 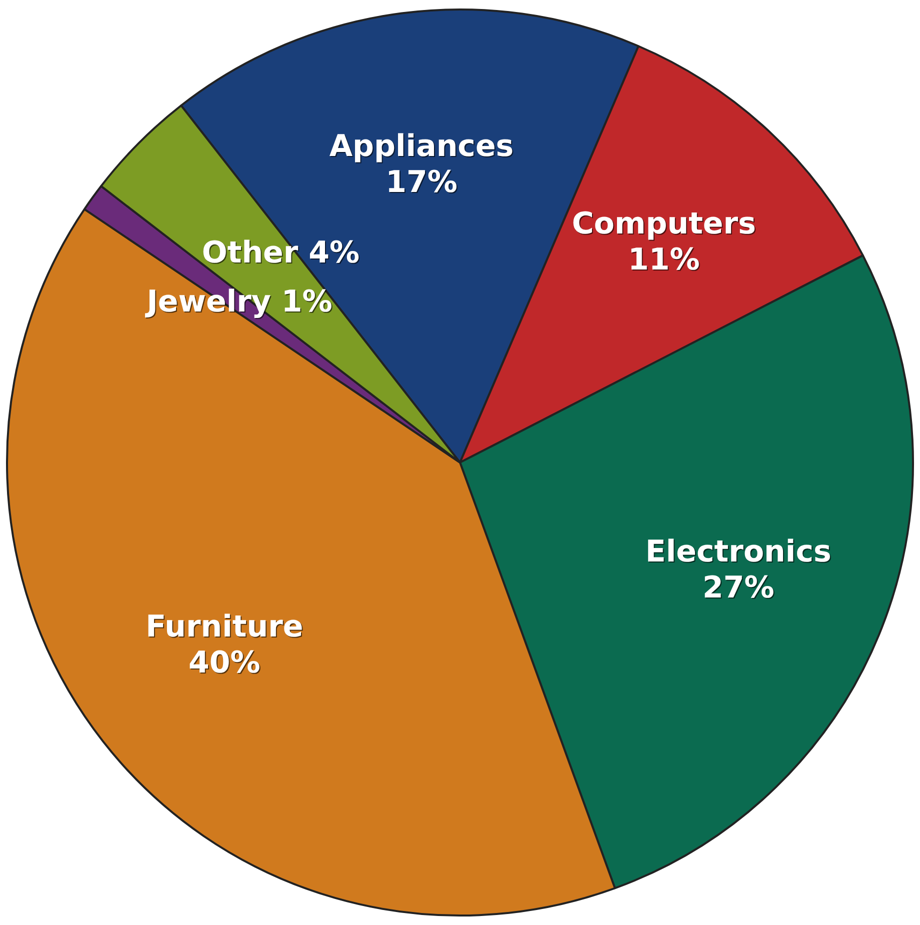 What do you see at coordinates (664, 260) in the screenshot?
I see `data-label: 11%` at bounding box center [664, 260].